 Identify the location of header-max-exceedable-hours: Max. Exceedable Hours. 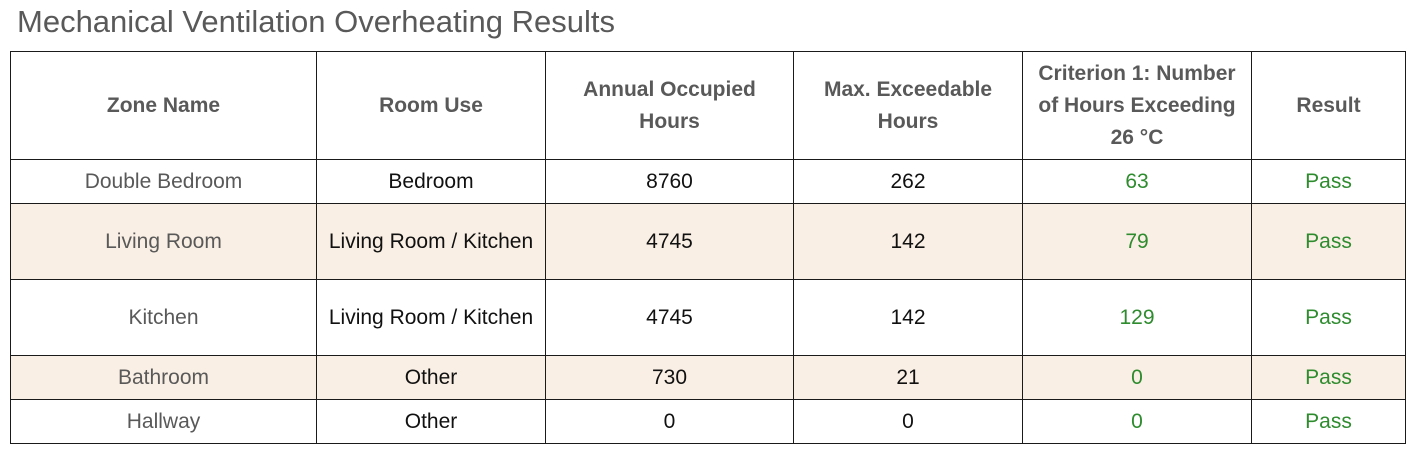
(908, 105).